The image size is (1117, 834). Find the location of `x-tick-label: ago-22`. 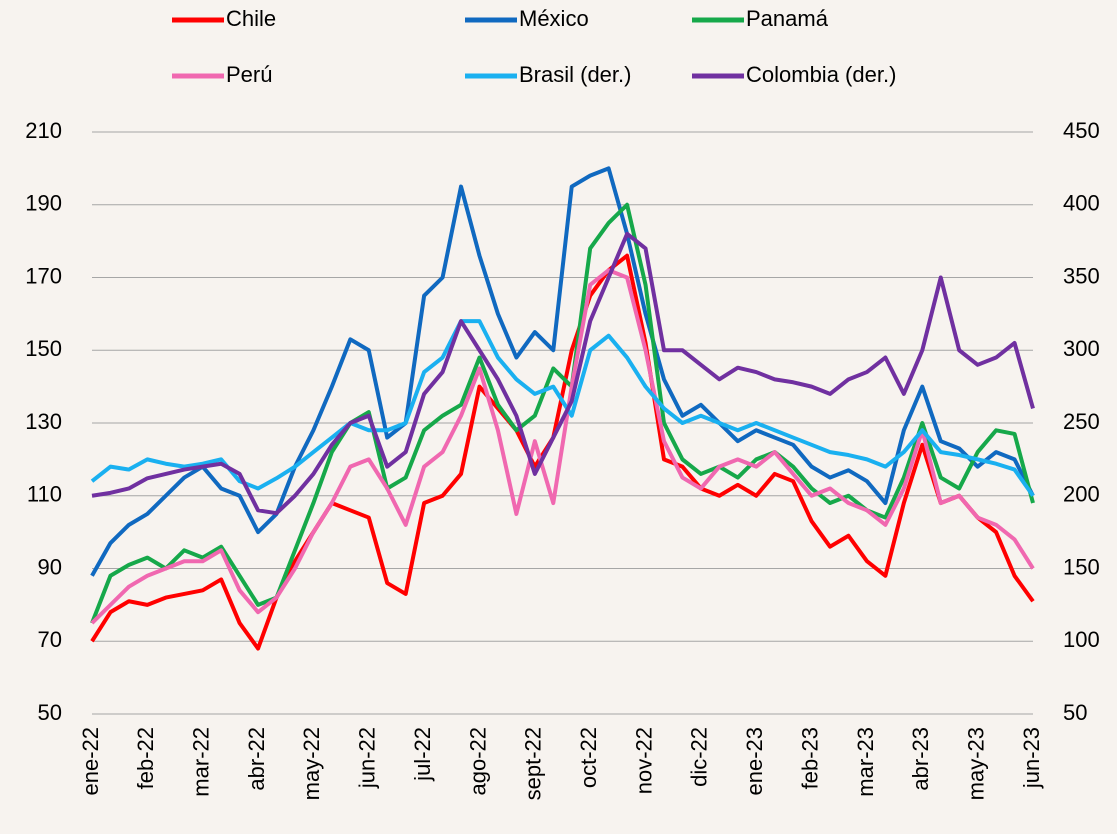

x-tick-label: ago-22 is located at coordinates (477, 761).